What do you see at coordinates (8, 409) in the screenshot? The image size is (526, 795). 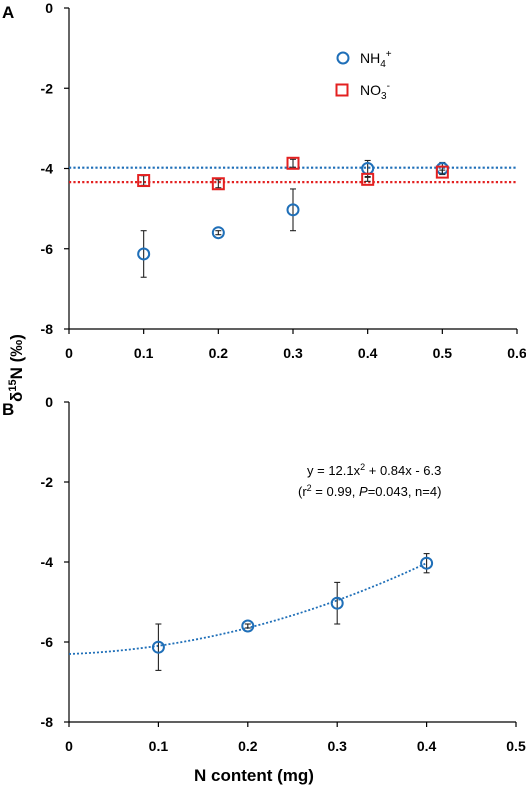 I see `panel-label-b: B` at bounding box center [8, 409].